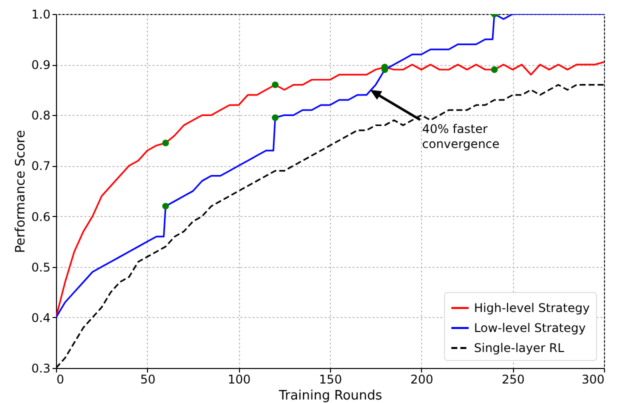 This screenshot has height=403, width=622. I want to click on x-tick-label: 250, so click(513, 379).